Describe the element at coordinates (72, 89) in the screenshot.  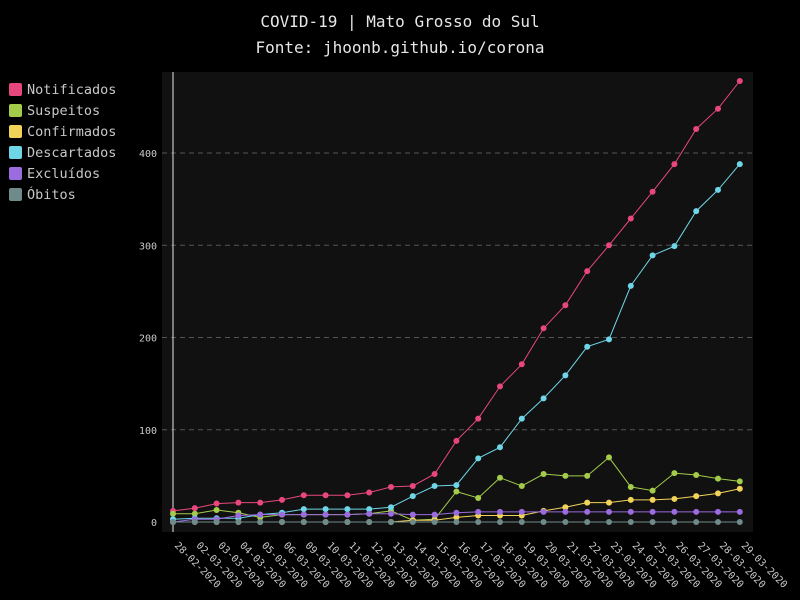
I see `legend-label: Notificados` at that location.